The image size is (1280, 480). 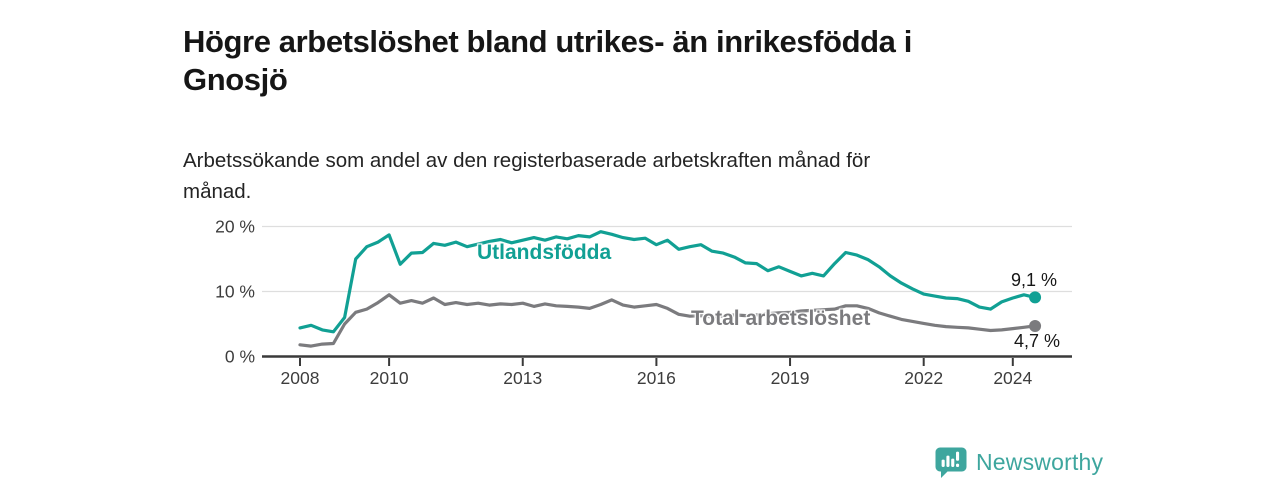 I want to click on end-value-label-total-arbetsloshet: 4,7 %, so click(x=1037, y=341).